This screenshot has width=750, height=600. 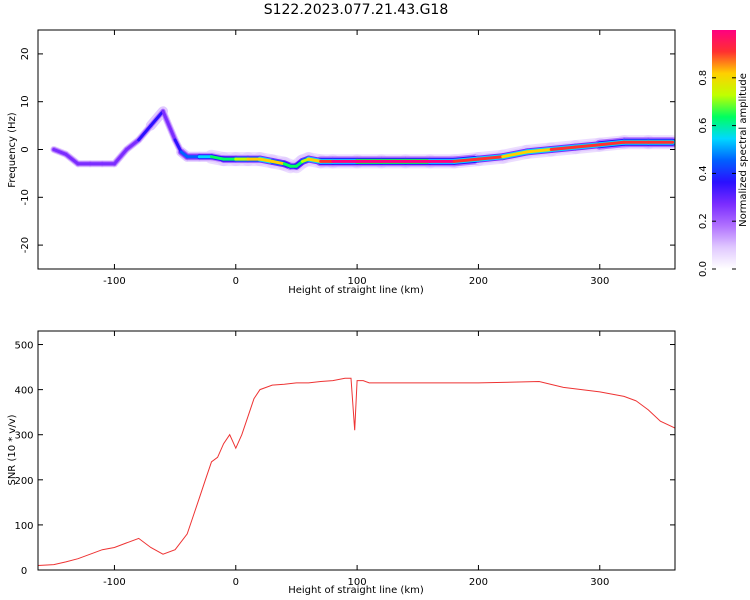 I want to click on colorbar-ticks: 0.0 0.2 0.4 0.6 0.8, so click(x=717, y=173).